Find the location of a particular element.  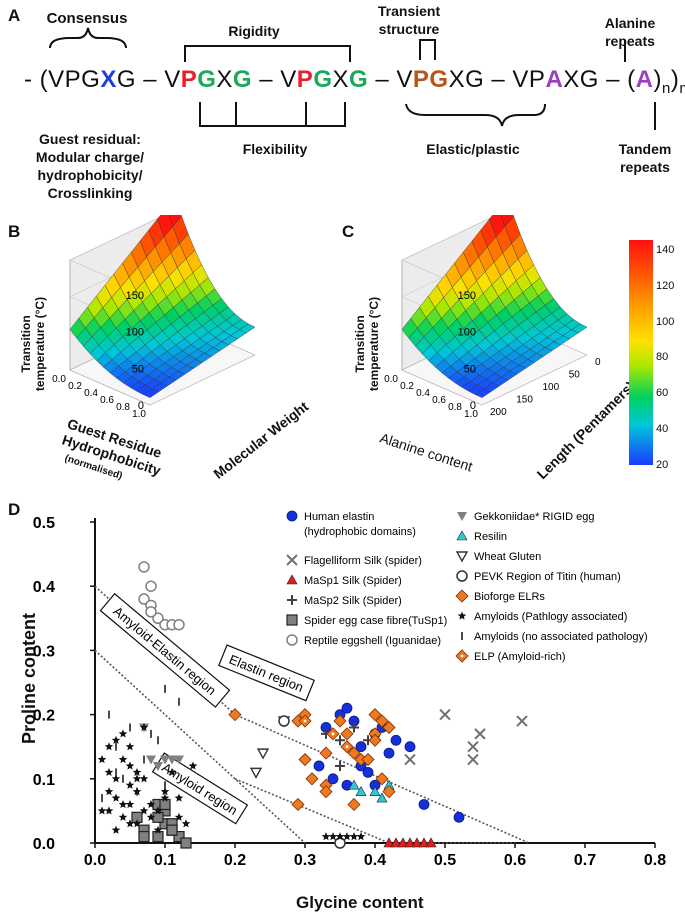

colorbar-ticks: 140 120 100 80 60 40 20 is located at coordinates (665, 357).